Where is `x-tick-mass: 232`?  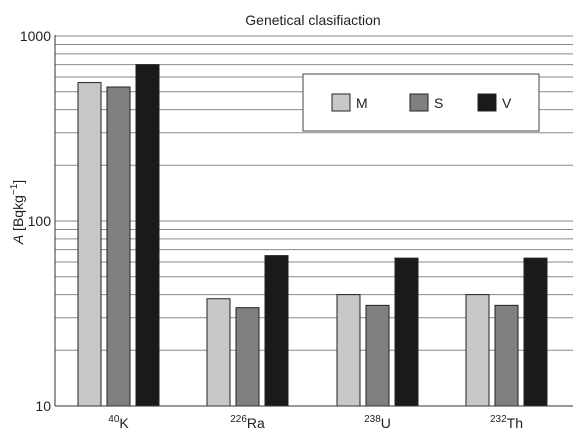 x-tick-mass: 232 is located at coordinates (498, 419).